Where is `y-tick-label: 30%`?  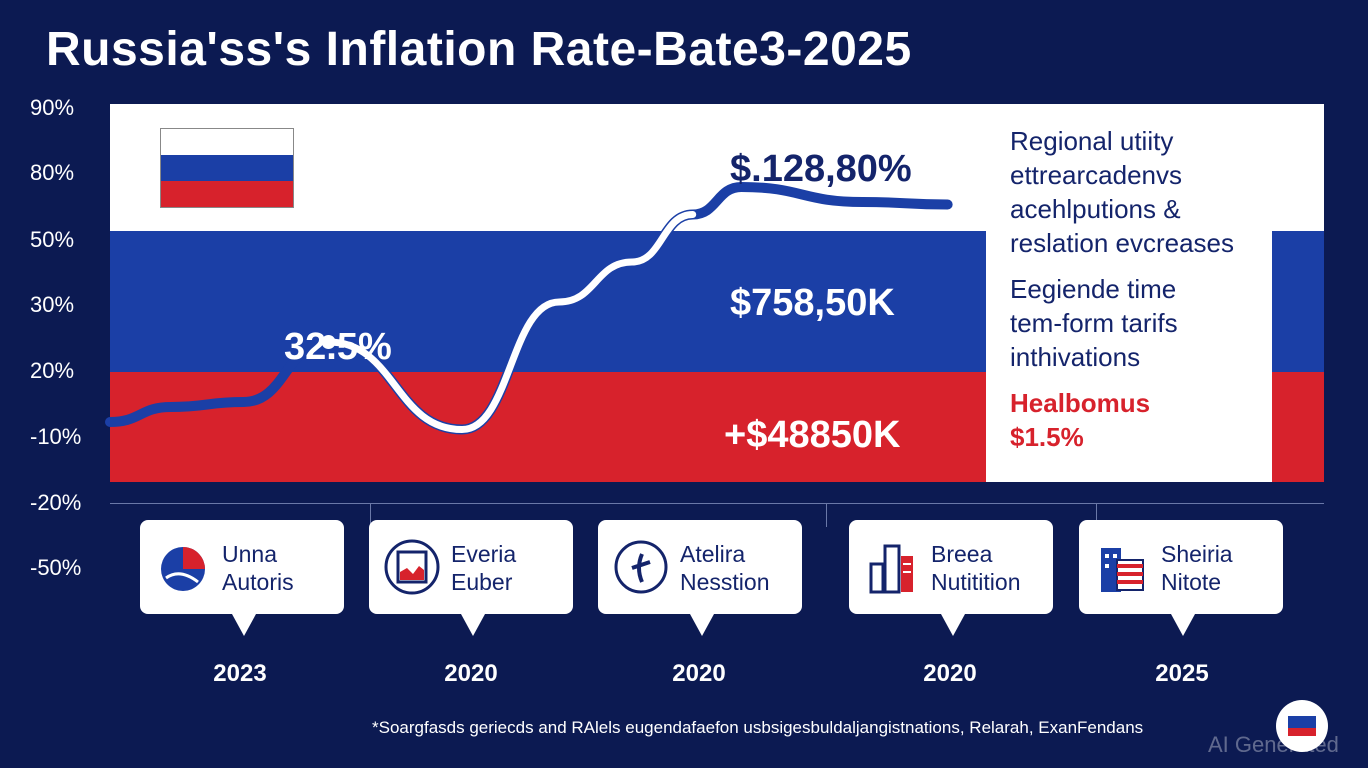
y-tick-label: 30% is located at coordinates (52, 304).